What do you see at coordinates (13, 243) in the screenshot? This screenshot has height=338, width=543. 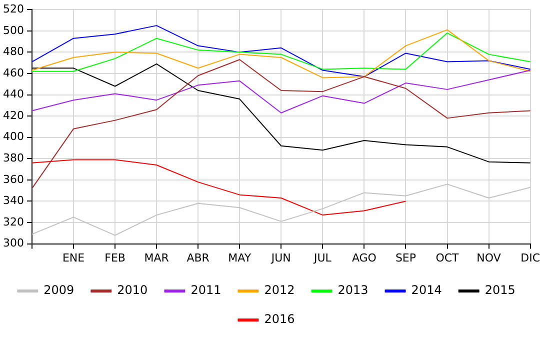 I see `y-tick-label: 300` at bounding box center [13, 243].